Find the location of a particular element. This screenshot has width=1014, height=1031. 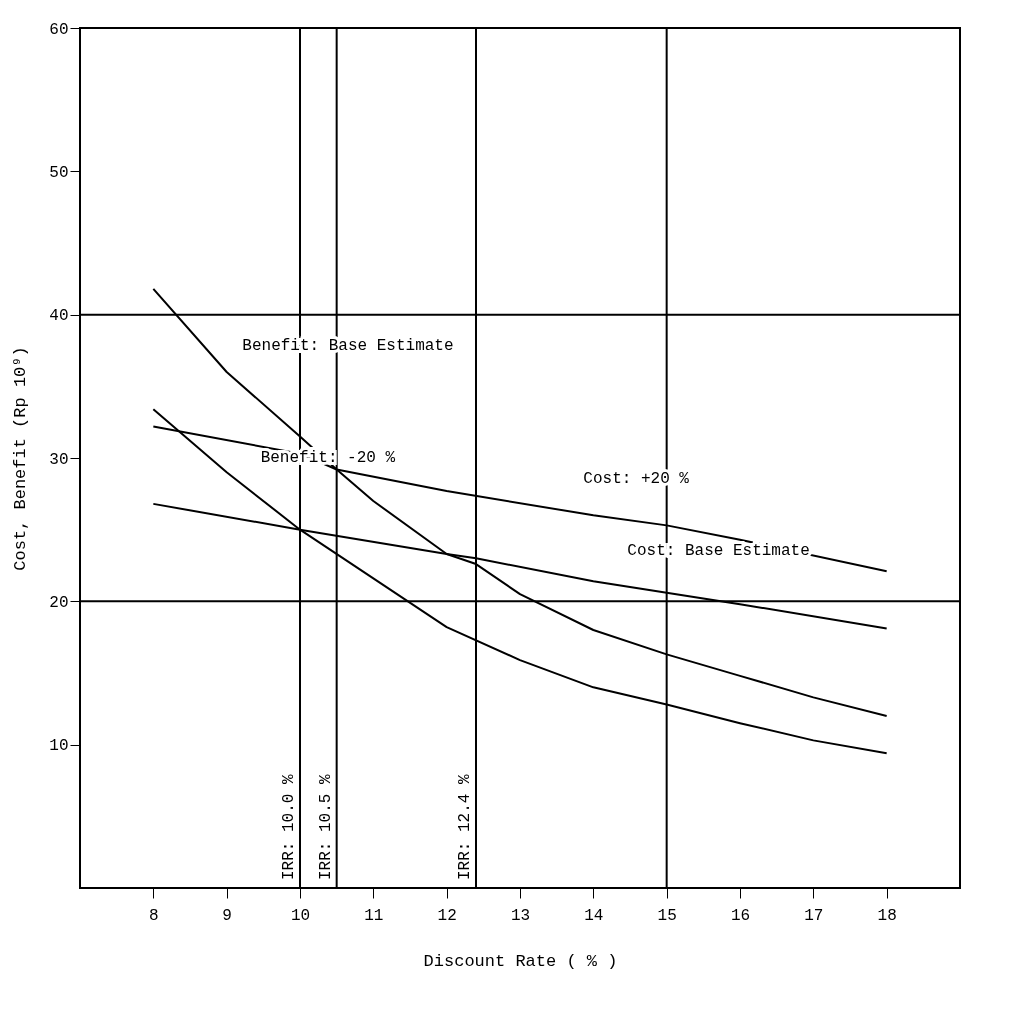

x-tick-label: 13 is located at coordinates (520, 915).